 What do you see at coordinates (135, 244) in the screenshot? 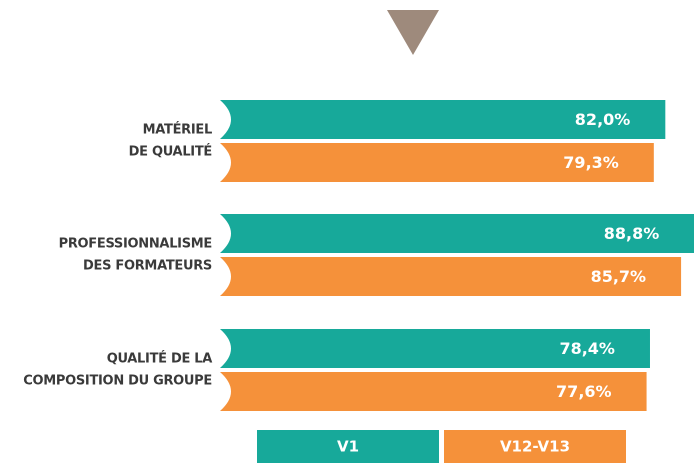
I see `category-label: PROFESSIONNALISME` at bounding box center [135, 244].